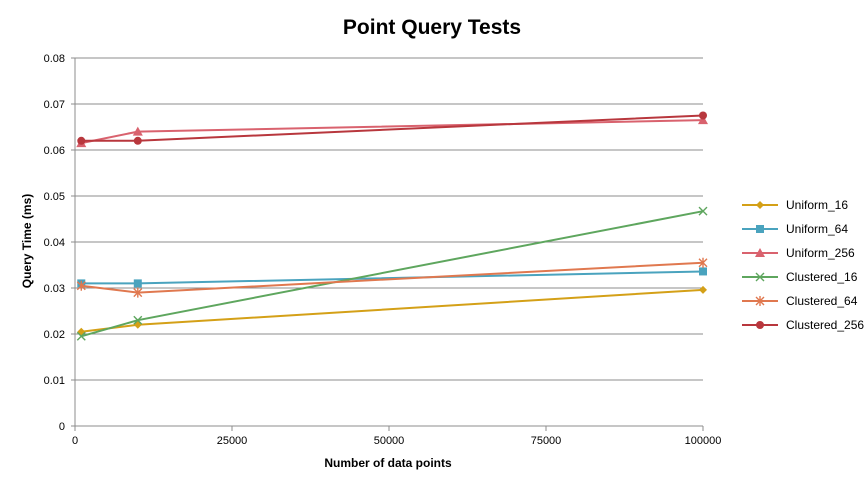  Describe the element at coordinates (54, 289) in the screenshot. I see `y-tick-label: 0.03` at that location.